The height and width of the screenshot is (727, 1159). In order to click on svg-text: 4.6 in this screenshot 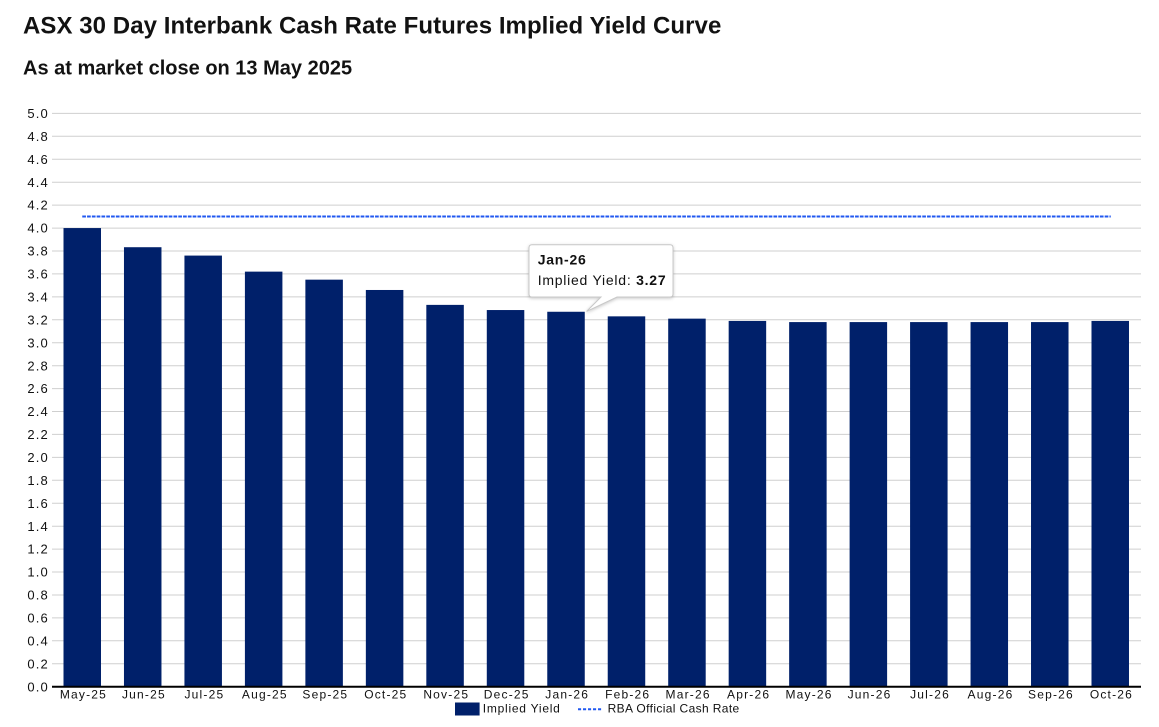, I will do `click(37, 159)`.